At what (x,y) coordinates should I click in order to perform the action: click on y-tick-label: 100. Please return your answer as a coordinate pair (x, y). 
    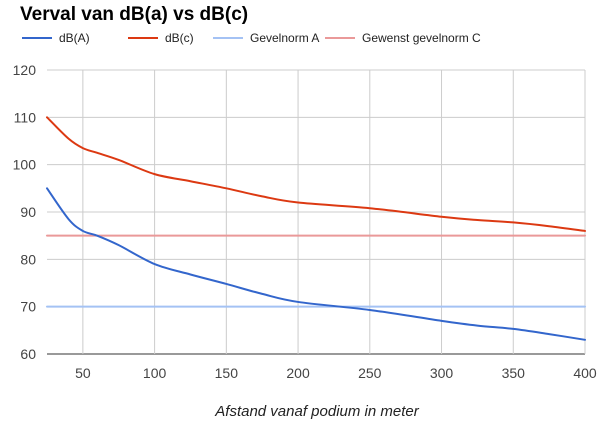
    Looking at the image, I should click on (25, 165).